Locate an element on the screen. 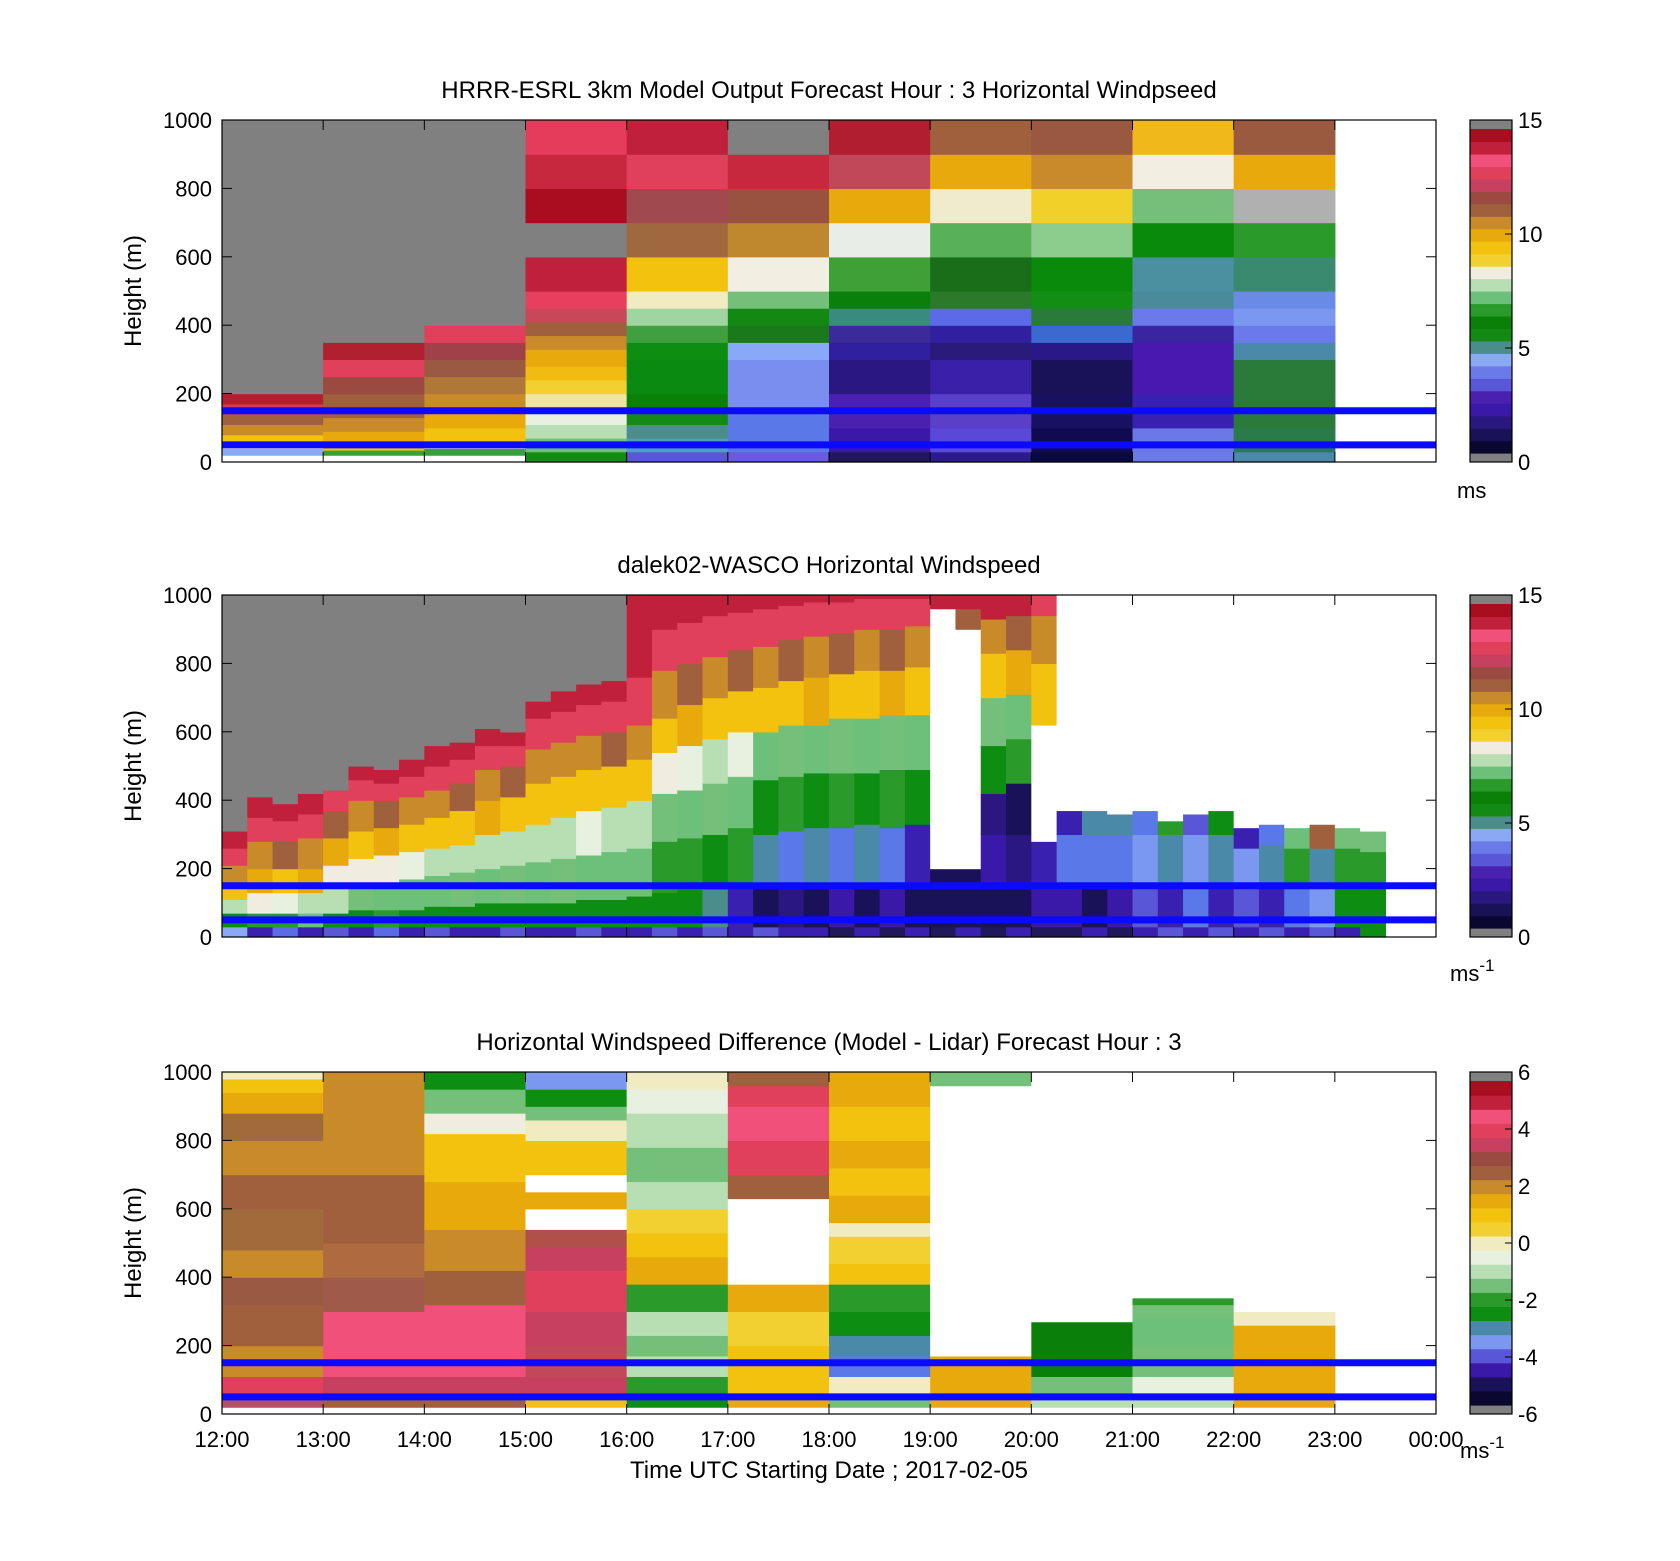 The image size is (1680, 1561). colorbar-frame is located at coordinates (1491, 766).